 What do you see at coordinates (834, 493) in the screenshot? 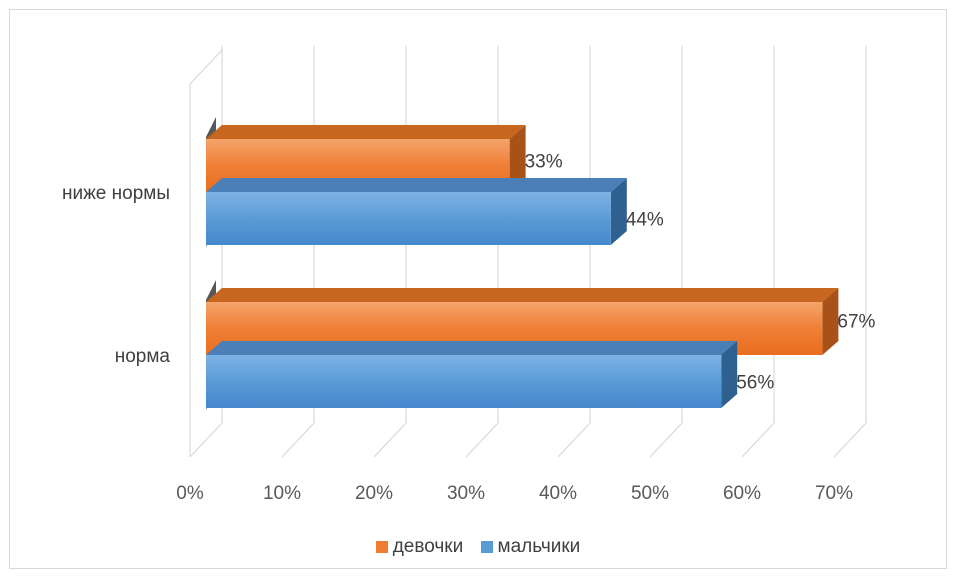
I see `x-tick-label: 70%` at bounding box center [834, 493].